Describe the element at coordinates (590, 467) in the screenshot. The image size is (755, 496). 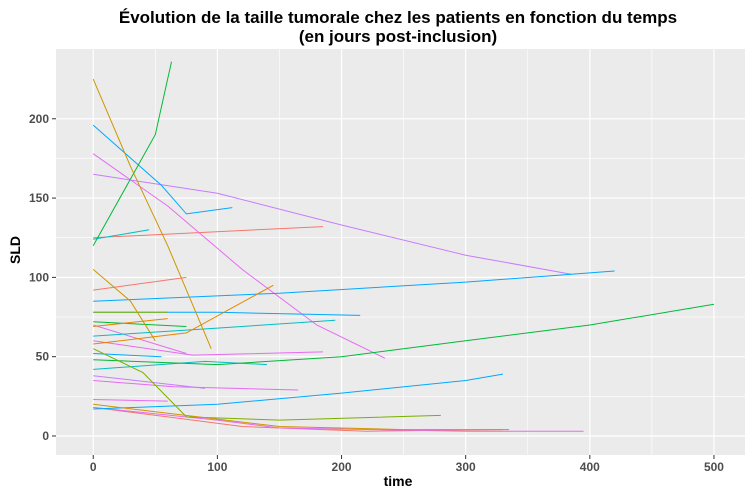
I see `x-tick-label: 400` at that location.